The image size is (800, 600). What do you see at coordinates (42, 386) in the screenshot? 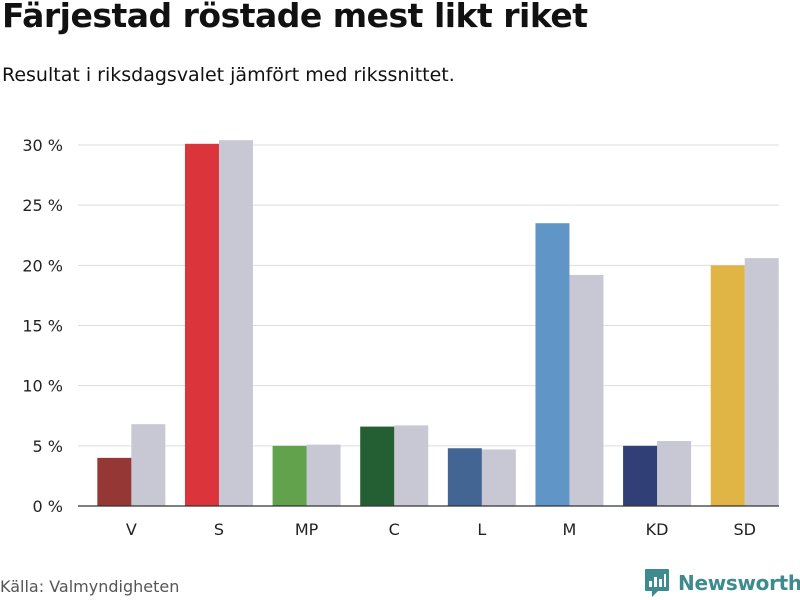
I see `y-tick-label: 10 %` at bounding box center [42, 386].